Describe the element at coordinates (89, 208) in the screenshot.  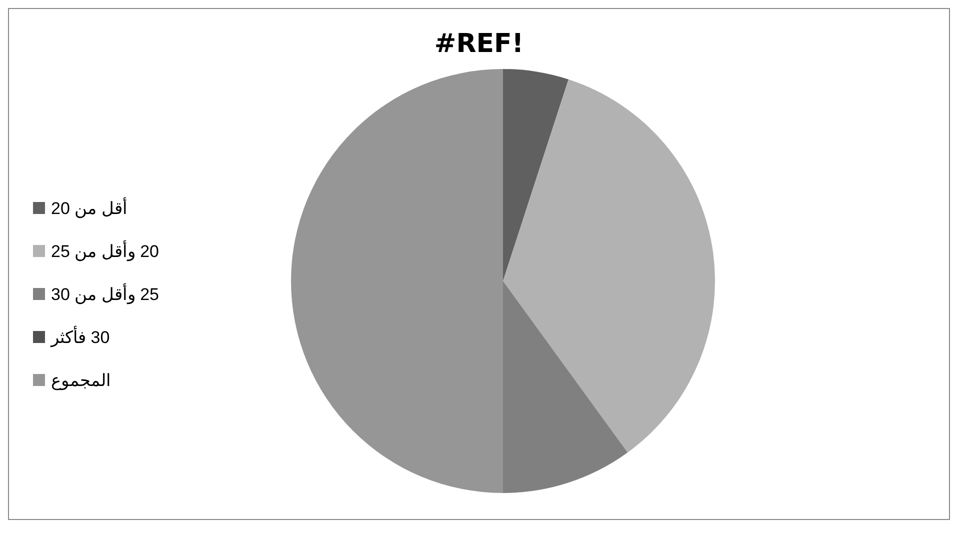
I see `legend-label: أقل من 20` at that location.